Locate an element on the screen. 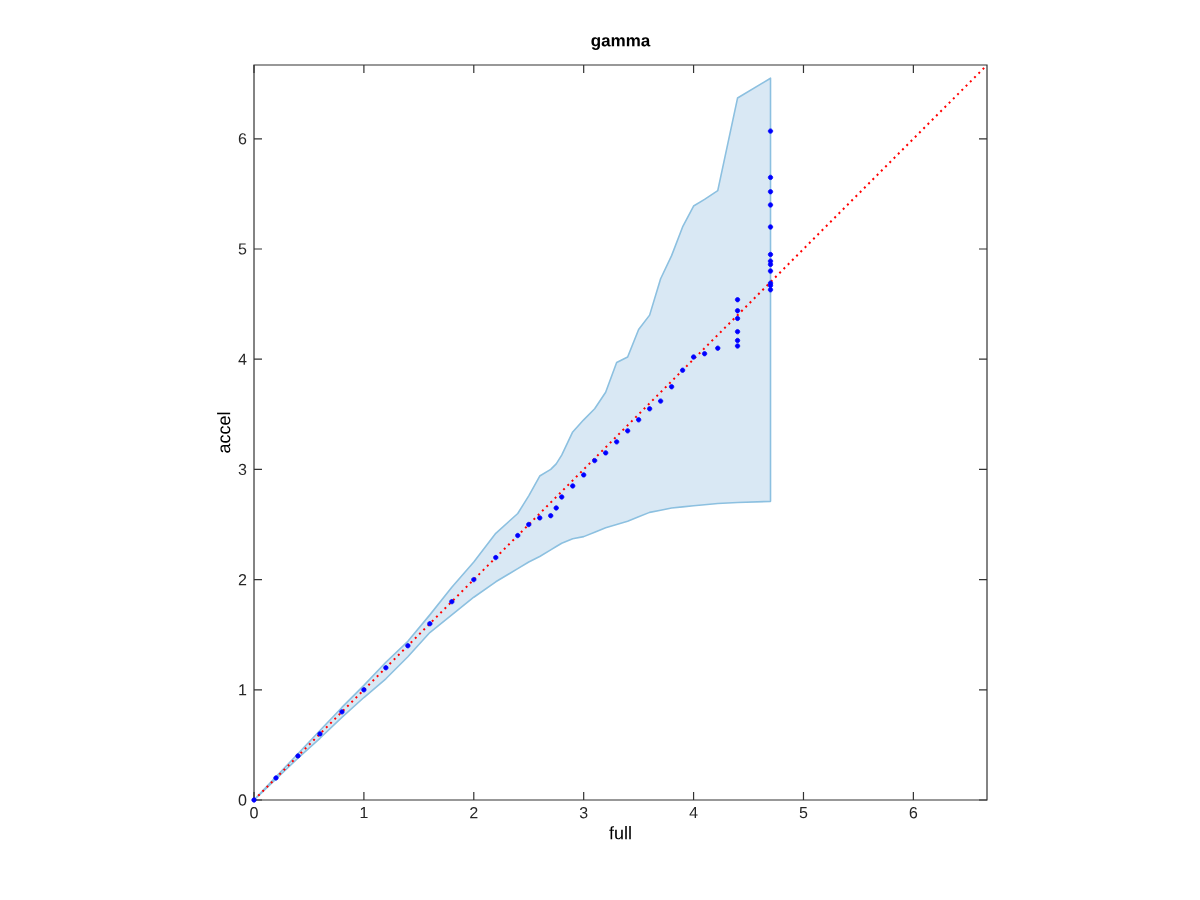 Image resolution: width=1200 pixels, height=900 pixels. y-tick-label: 4 is located at coordinates (242, 359).